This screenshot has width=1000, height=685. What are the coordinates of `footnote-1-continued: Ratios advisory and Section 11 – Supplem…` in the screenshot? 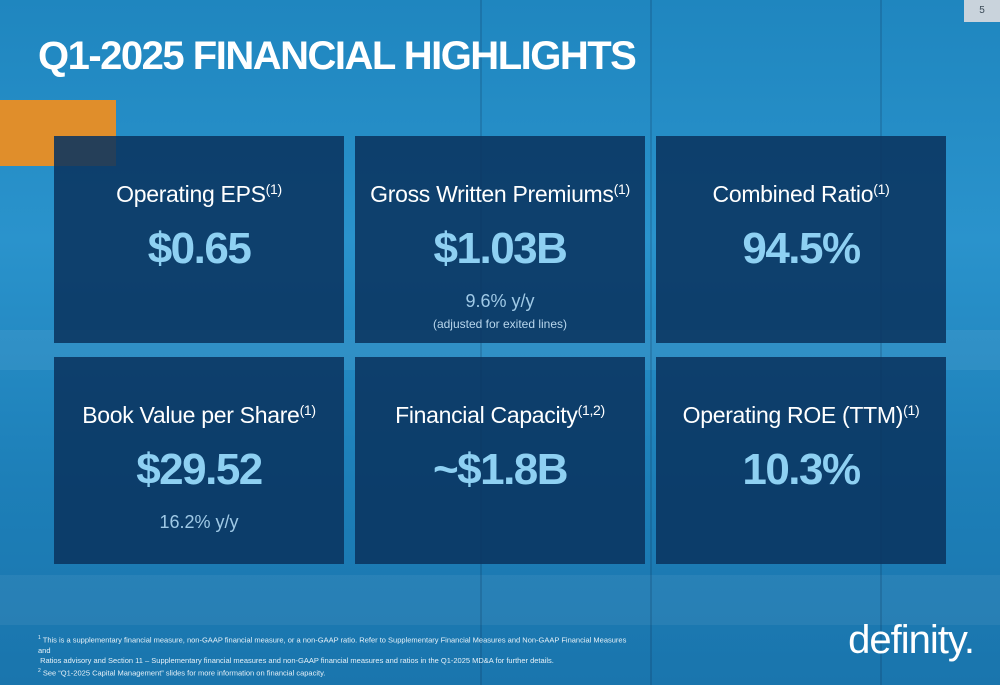 It's located at (297, 660).